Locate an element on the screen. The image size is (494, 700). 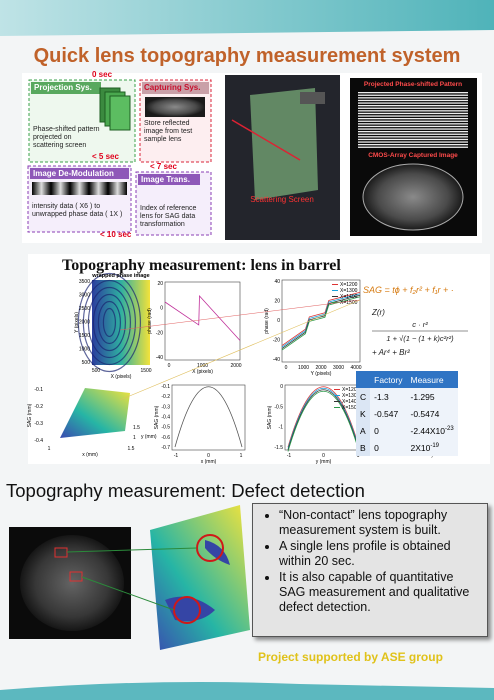
box-title: Image Trans. is located at coordinates (165, 179).